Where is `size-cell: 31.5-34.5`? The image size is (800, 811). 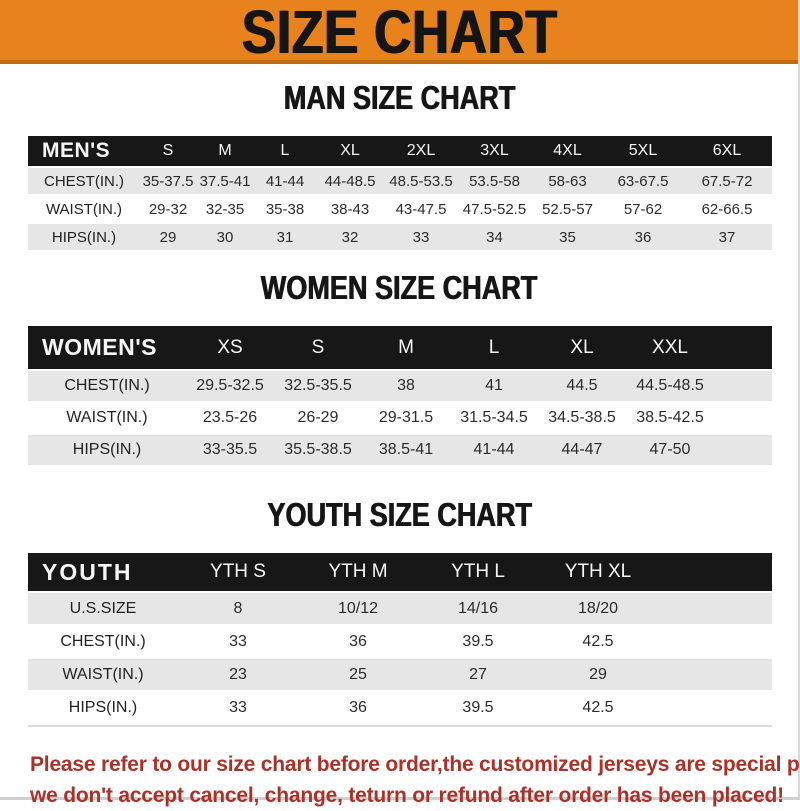
size-cell: 31.5-34.5 is located at coordinates (494, 418).